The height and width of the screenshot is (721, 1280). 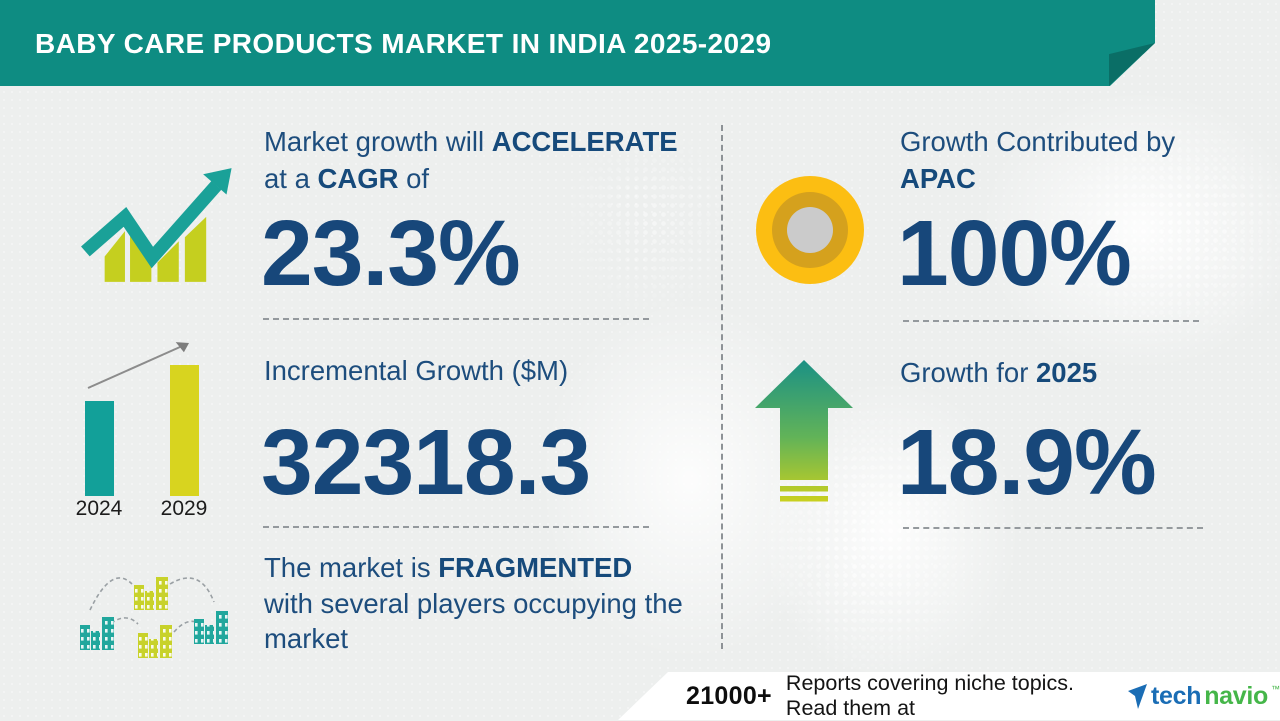 What do you see at coordinates (414, 178) in the screenshot?
I see `growth-statement-suffix: of` at bounding box center [414, 178].